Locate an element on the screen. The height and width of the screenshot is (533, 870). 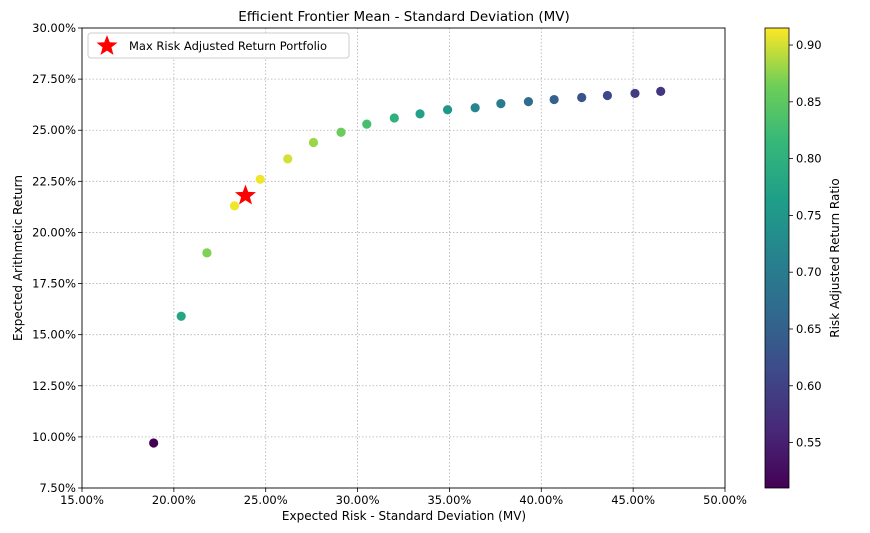
x-tick-label: 15.00% is located at coordinates (82, 500).